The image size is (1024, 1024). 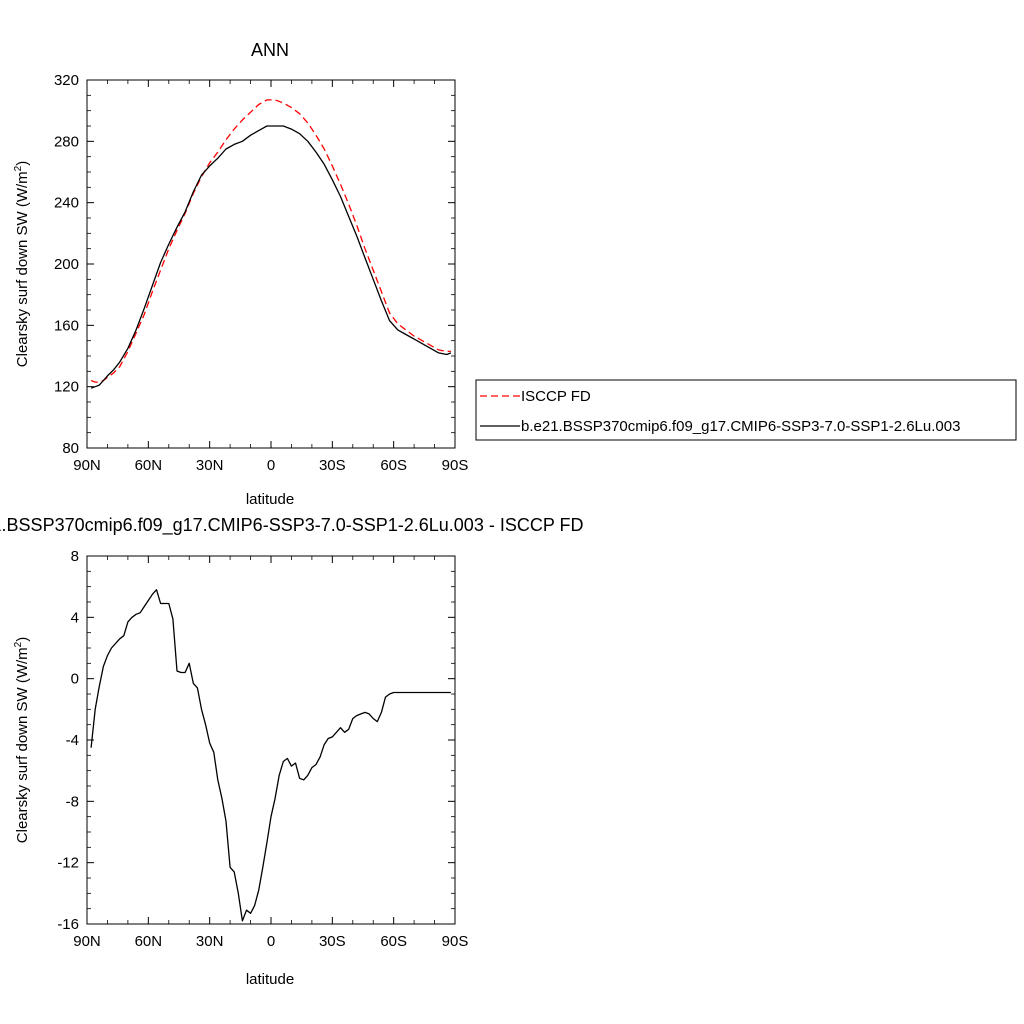 What do you see at coordinates (270, 50) in the screenshot?
I see `top-chart-title: ANN` at bounding box center [270, 50].